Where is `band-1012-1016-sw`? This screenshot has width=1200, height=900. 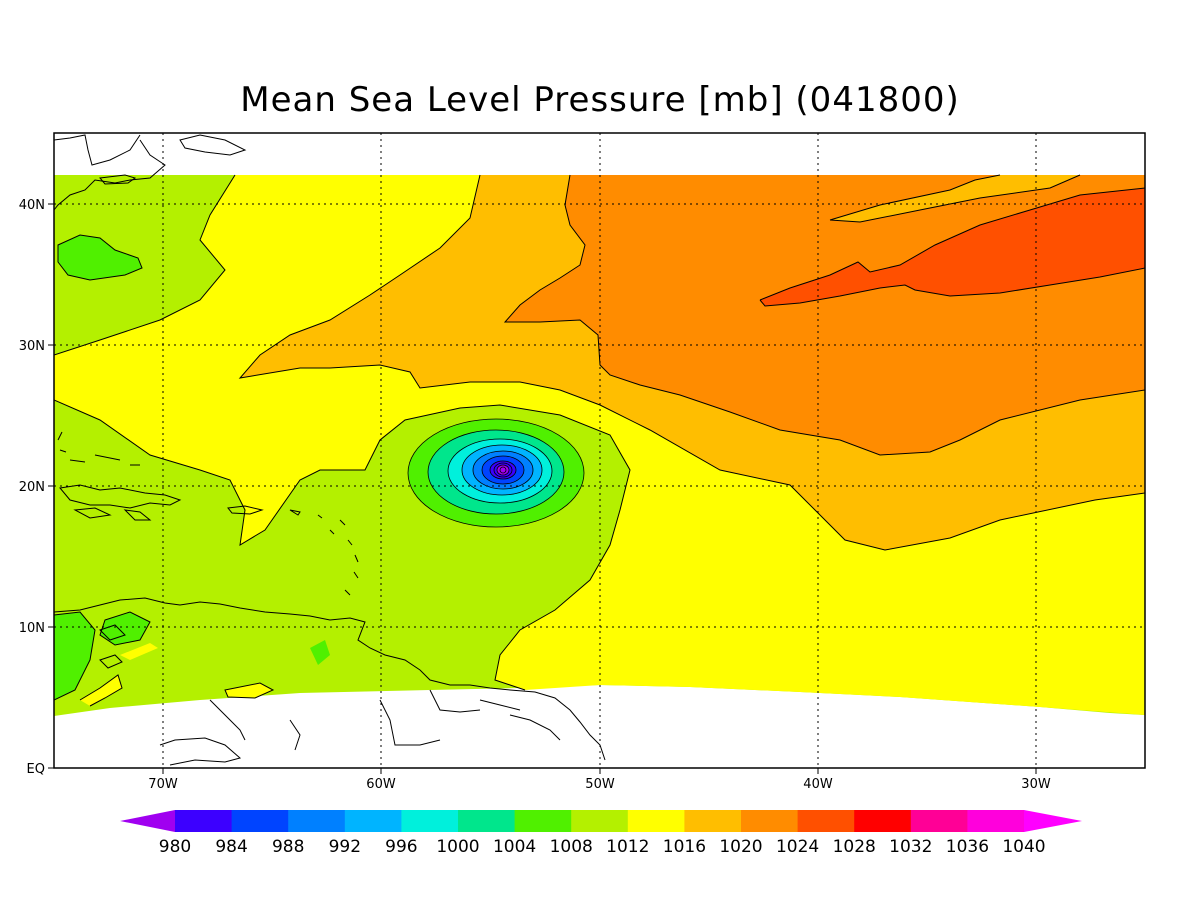 band-1012-1016-sw is located at coordinates (101, 690).